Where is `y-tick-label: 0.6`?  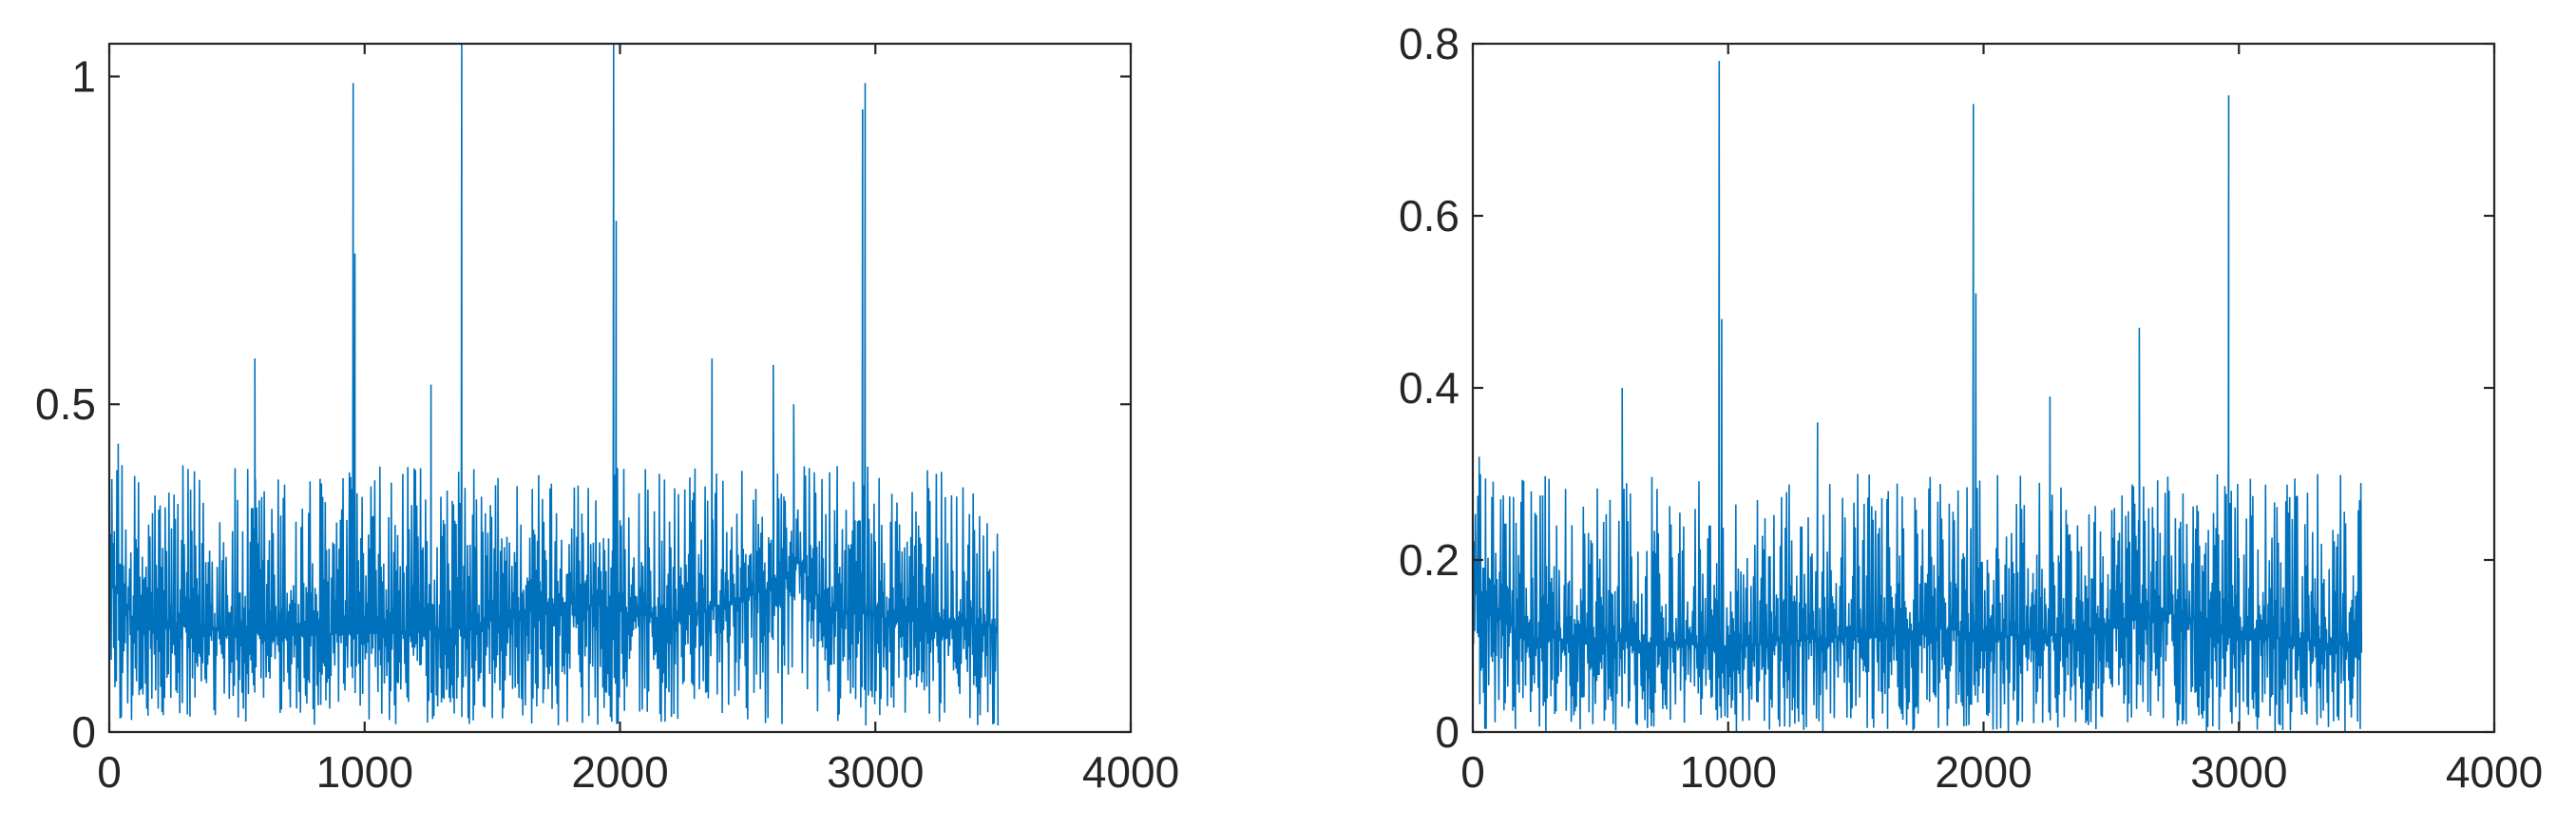
y-tick-label: 0.6 is located at coordinates (1429, 216).